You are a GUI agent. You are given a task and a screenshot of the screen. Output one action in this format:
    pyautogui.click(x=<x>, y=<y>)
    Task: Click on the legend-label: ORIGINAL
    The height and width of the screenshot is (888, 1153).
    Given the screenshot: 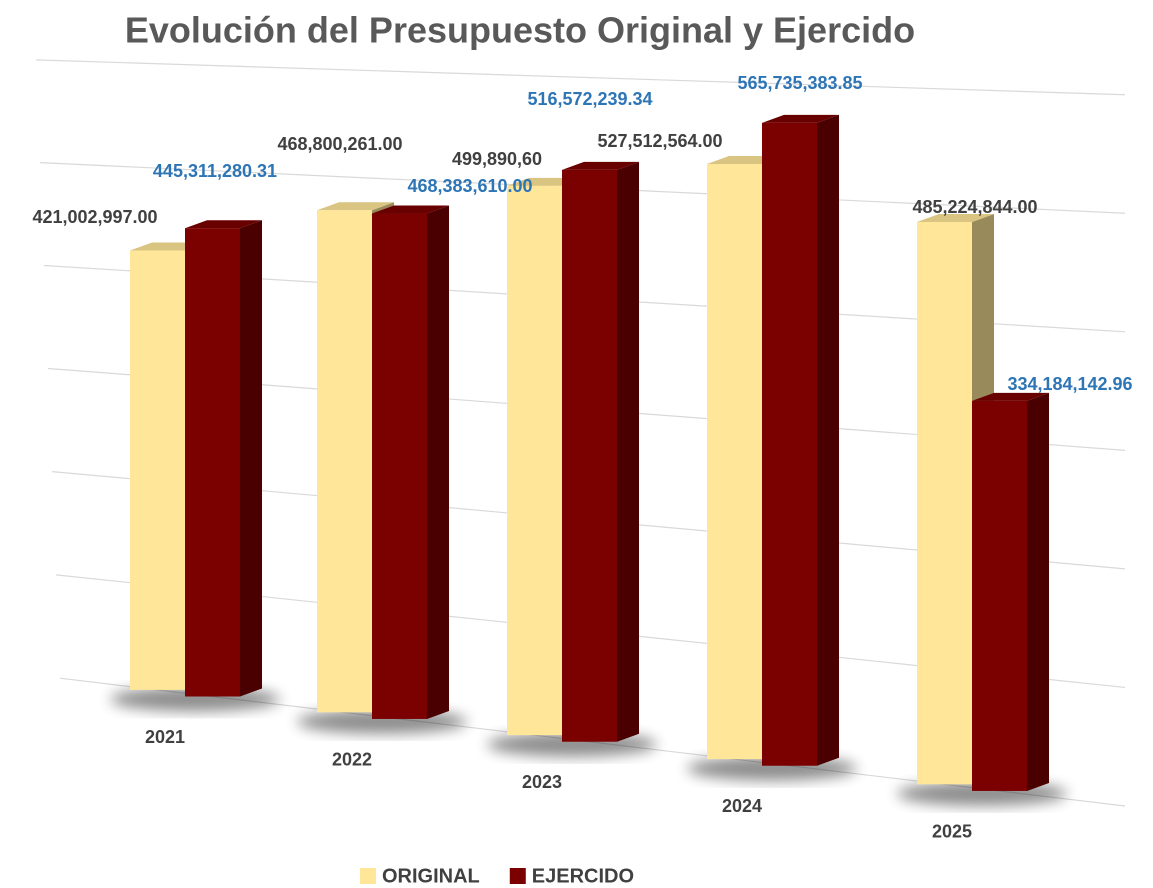 What is the action you would take?
    pyautogui.click(x=431, y=876)
    